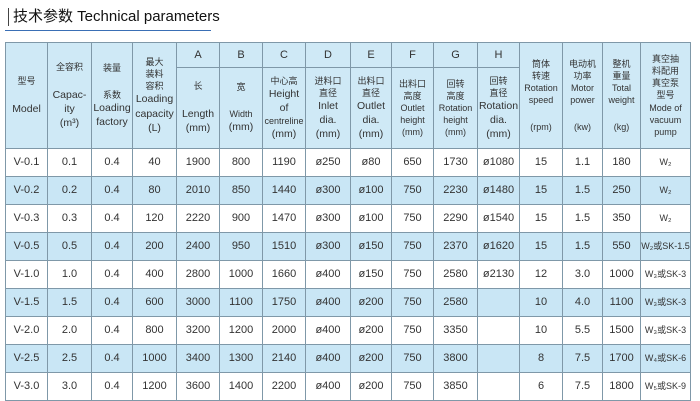 The width and height of the screenshot is (700, 401). What do you see at coordinates (284, 93) in the screenshot?
I see `header-text: Height` at bounding box center [284, 93].